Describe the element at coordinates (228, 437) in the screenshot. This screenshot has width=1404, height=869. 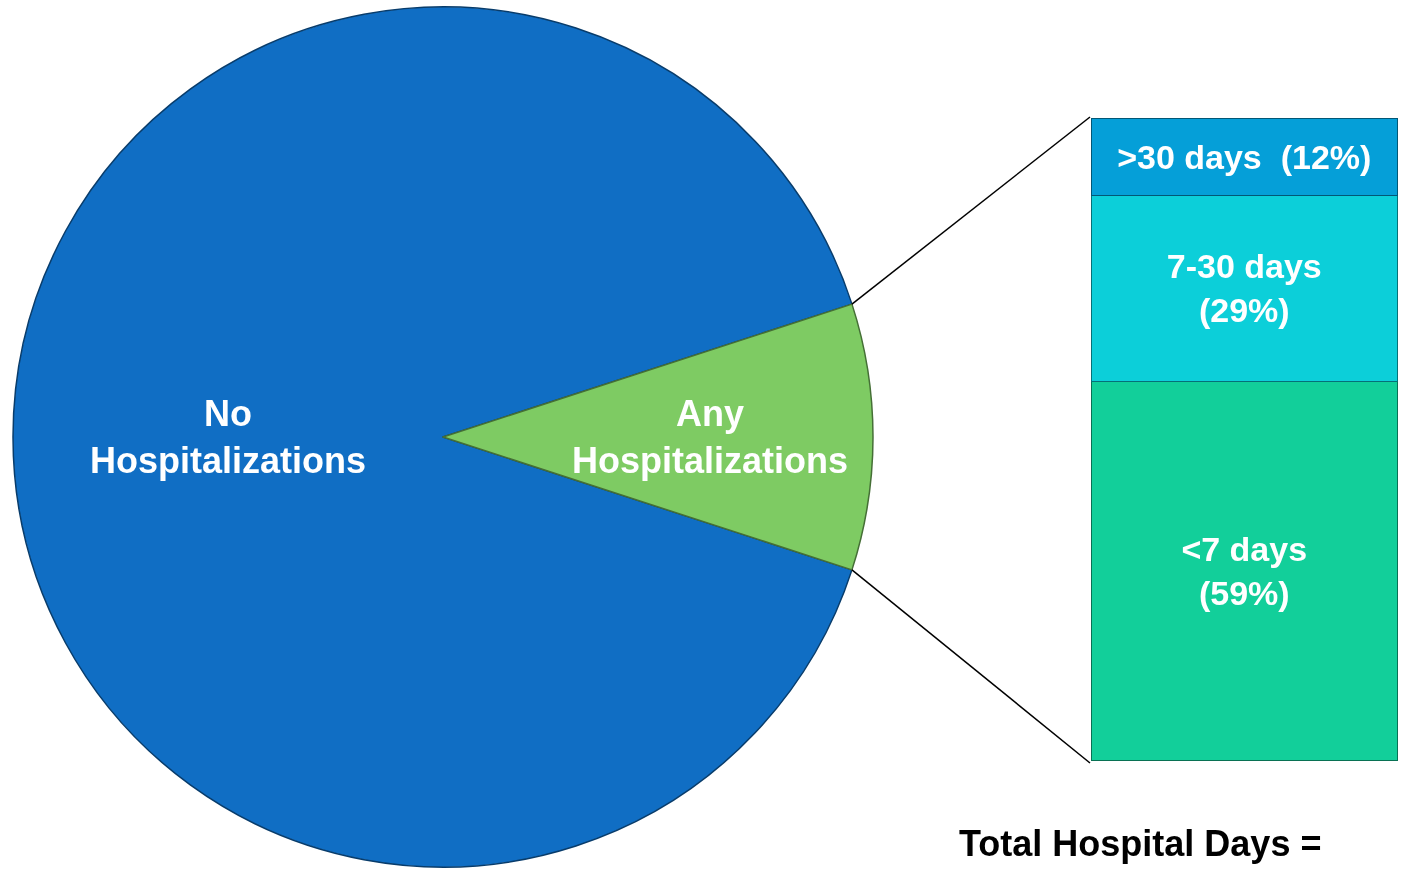
I see `slice-label: No Hospitalizations` at that location.